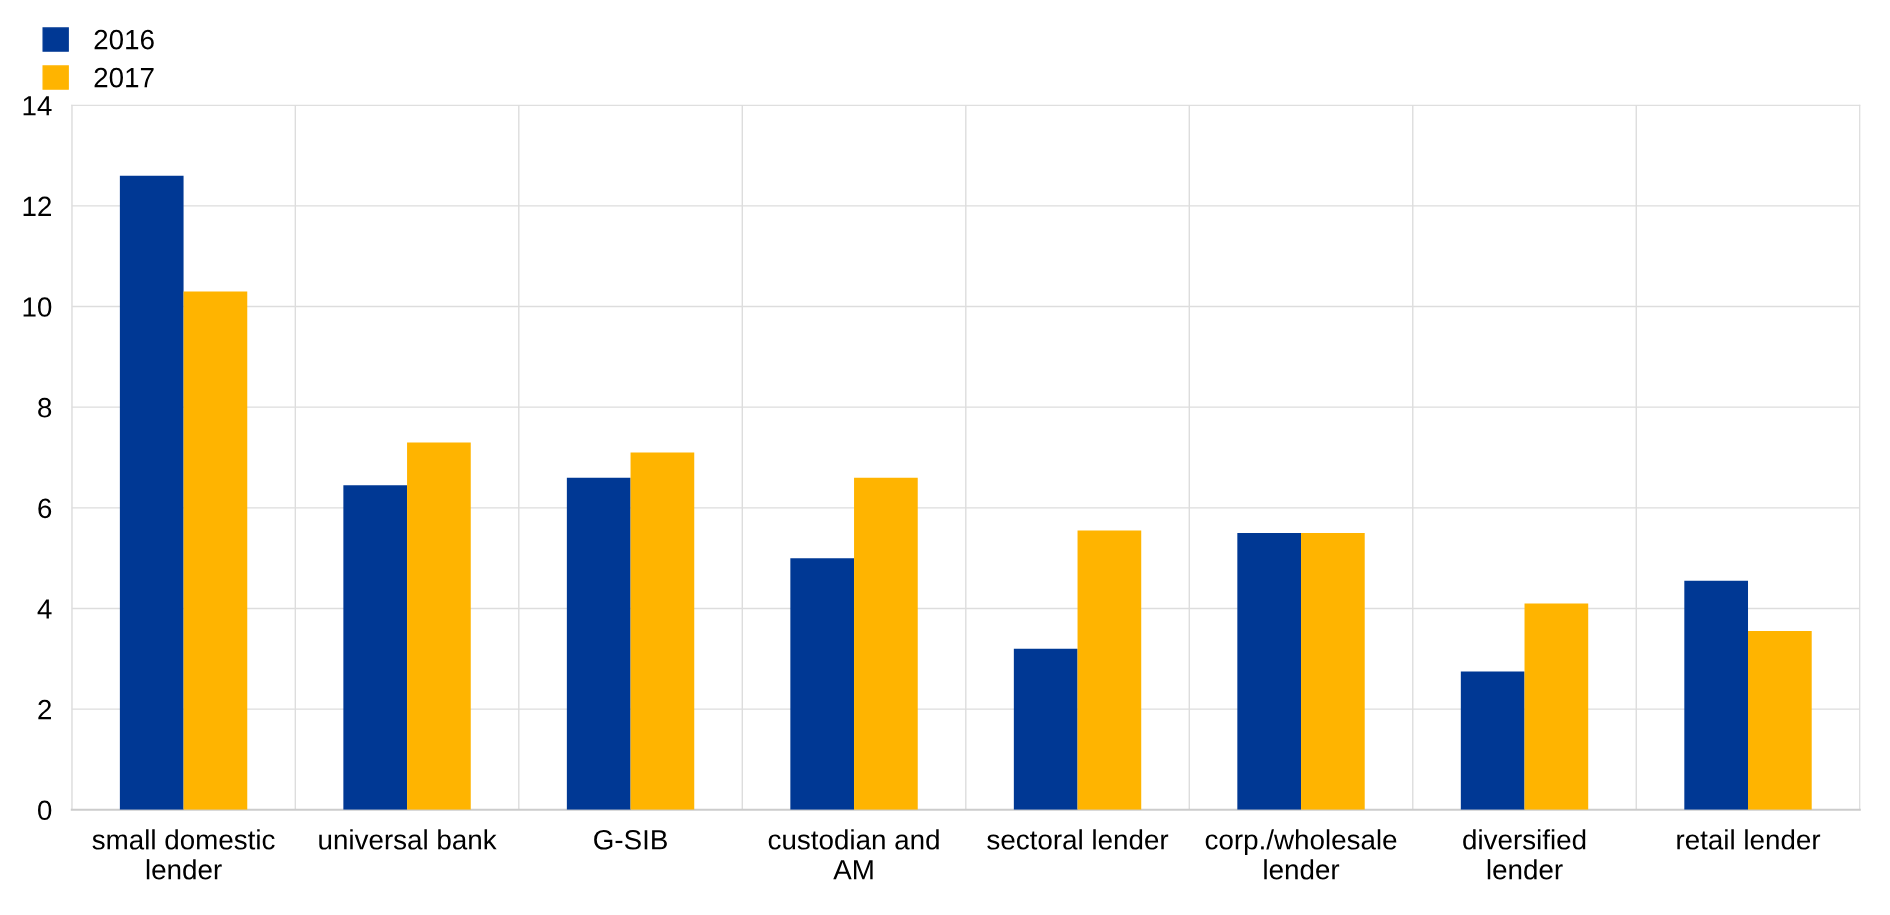  What do you see at coordinates (1078, 839) in the screenshot?
I see `x-tick-label: sectoral lender` at bounding box center [1078, 839].